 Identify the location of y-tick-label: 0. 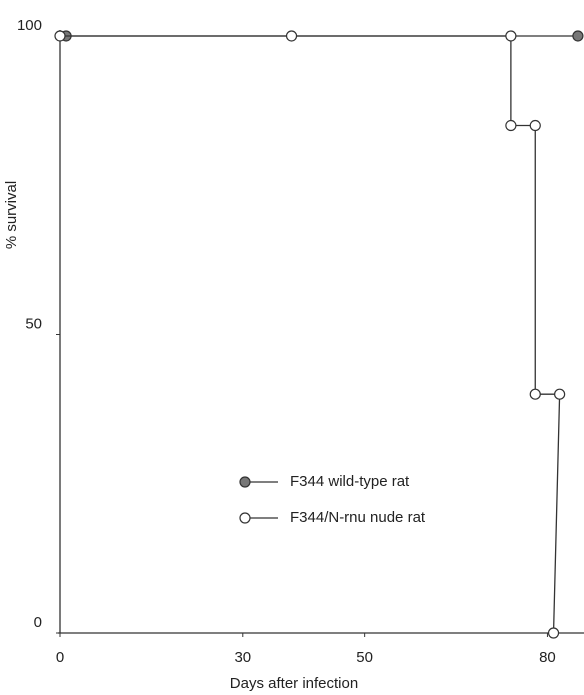
(38, 622).